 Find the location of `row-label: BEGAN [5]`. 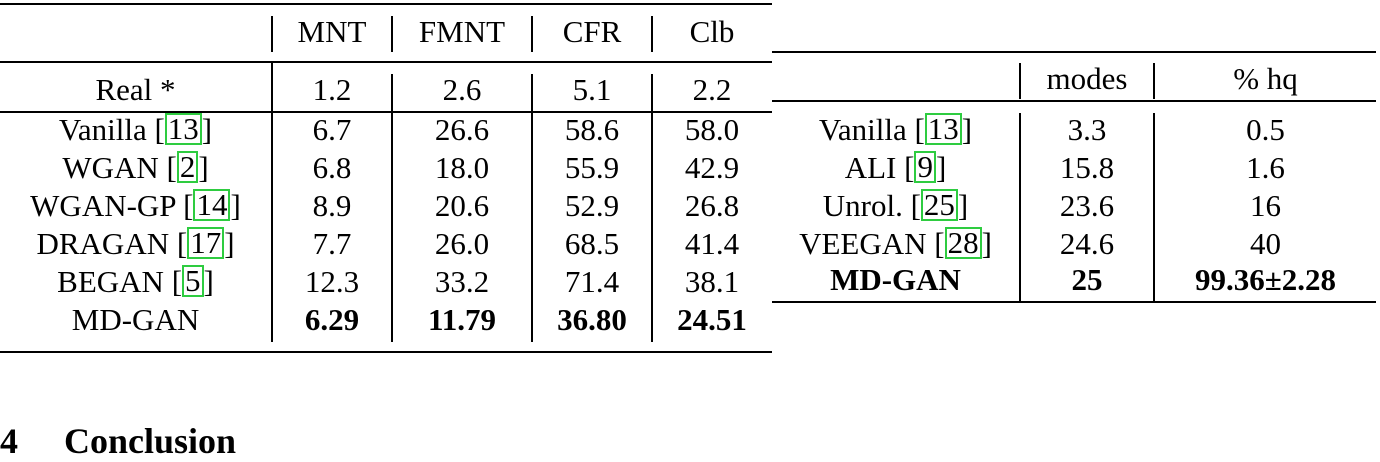

row-label: BEGAN [5] is located at coordinates (135, 281).